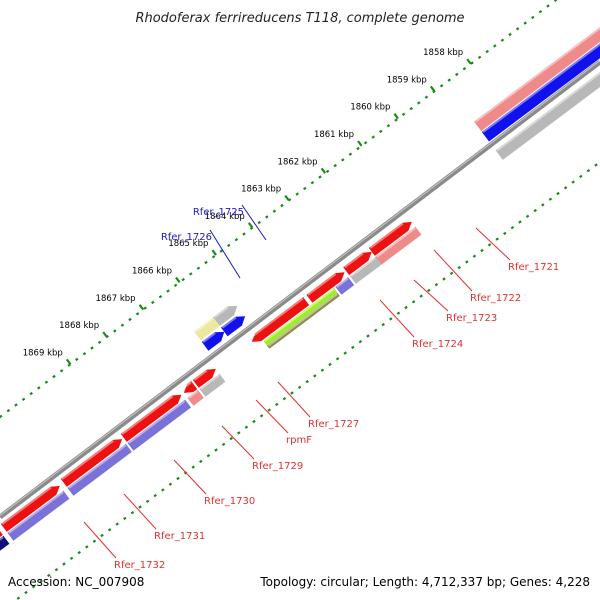 The width and height of the screenshot is (600, 600). What do you see at coordinates (188, 244) in the screenshot?
I see `tick-label: 1865 kbp` at bounding box center [188, 244].